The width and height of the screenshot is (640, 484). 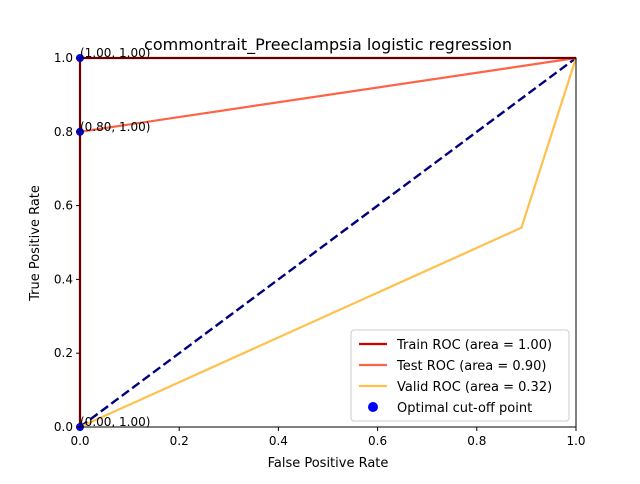 I want to click on x-tick-label: 0.4, so click(x=278, y=441).